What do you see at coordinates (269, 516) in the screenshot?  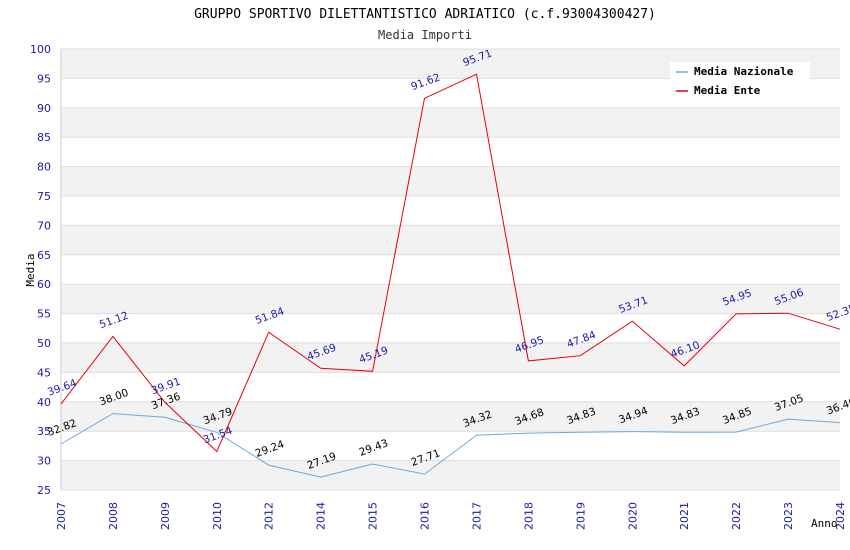 I see `x-tick-label: 2012` at bounding box center [269, 516].